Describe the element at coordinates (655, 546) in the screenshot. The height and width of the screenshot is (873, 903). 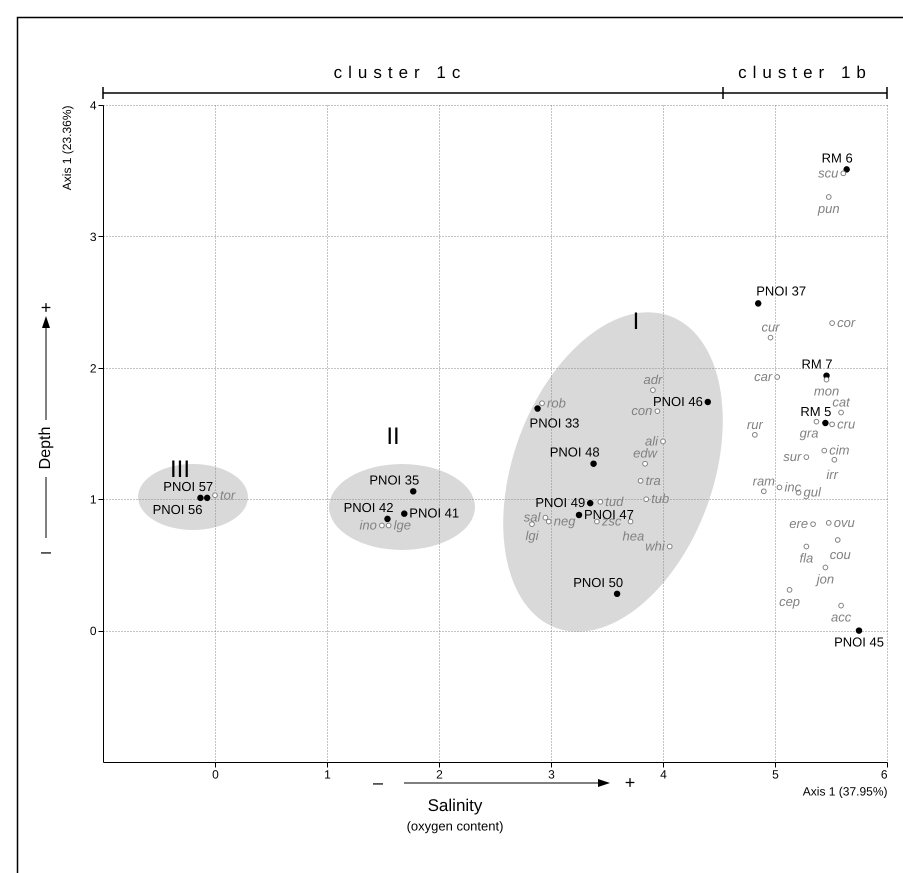
I see `data-label: whi` at that location.